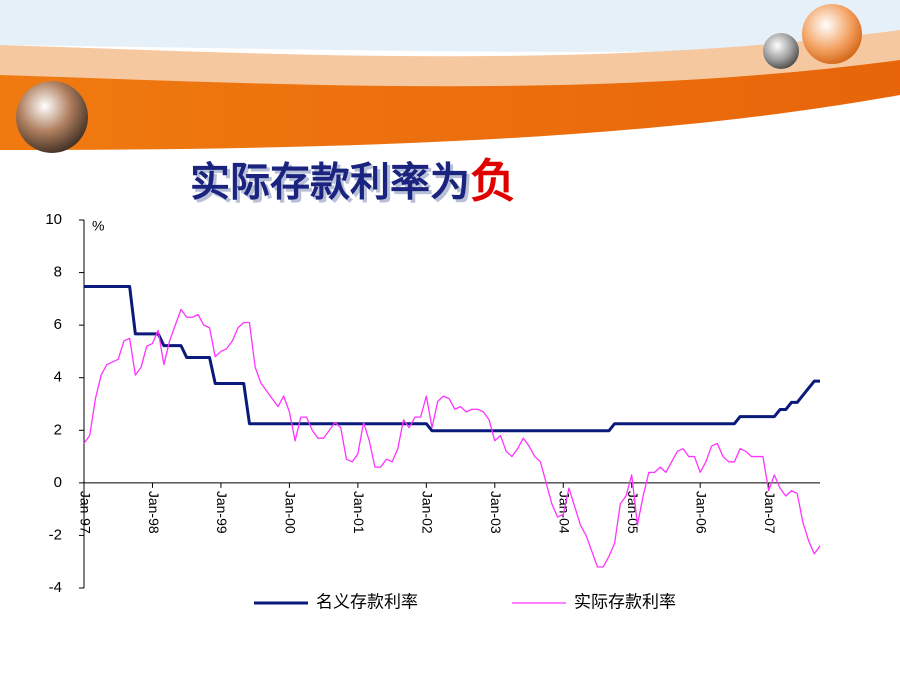 The height and width of the screenshot is (675, 900). What do you see at coordinates (98, 226) in the screenshot?
I see `y-unit: %` at bounding box center [98, 226].